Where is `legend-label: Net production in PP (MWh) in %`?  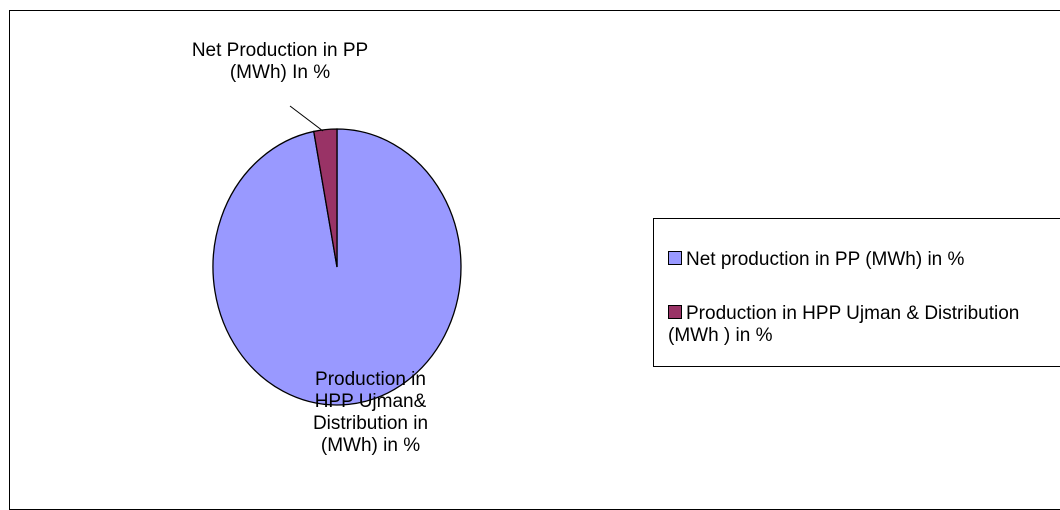 legend-label: Net production in PP (MWh) in % is located at coordinates (825, 259).